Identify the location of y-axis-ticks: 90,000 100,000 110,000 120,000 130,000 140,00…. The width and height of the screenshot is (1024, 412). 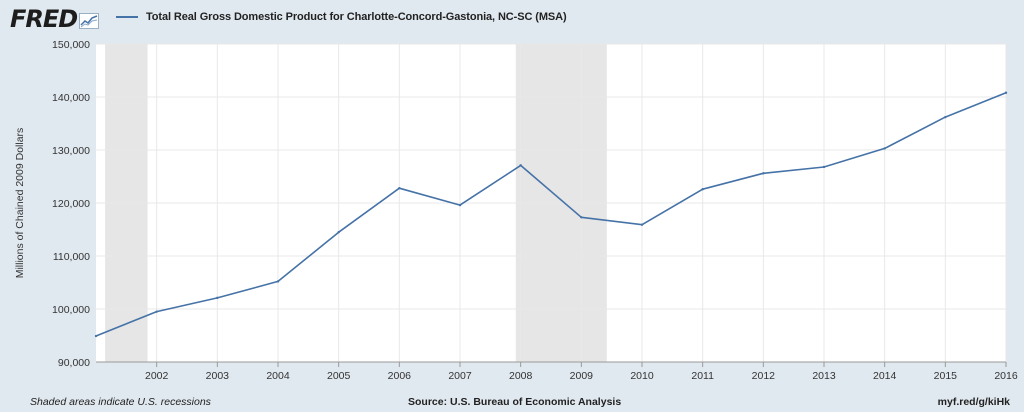
(71, 204).